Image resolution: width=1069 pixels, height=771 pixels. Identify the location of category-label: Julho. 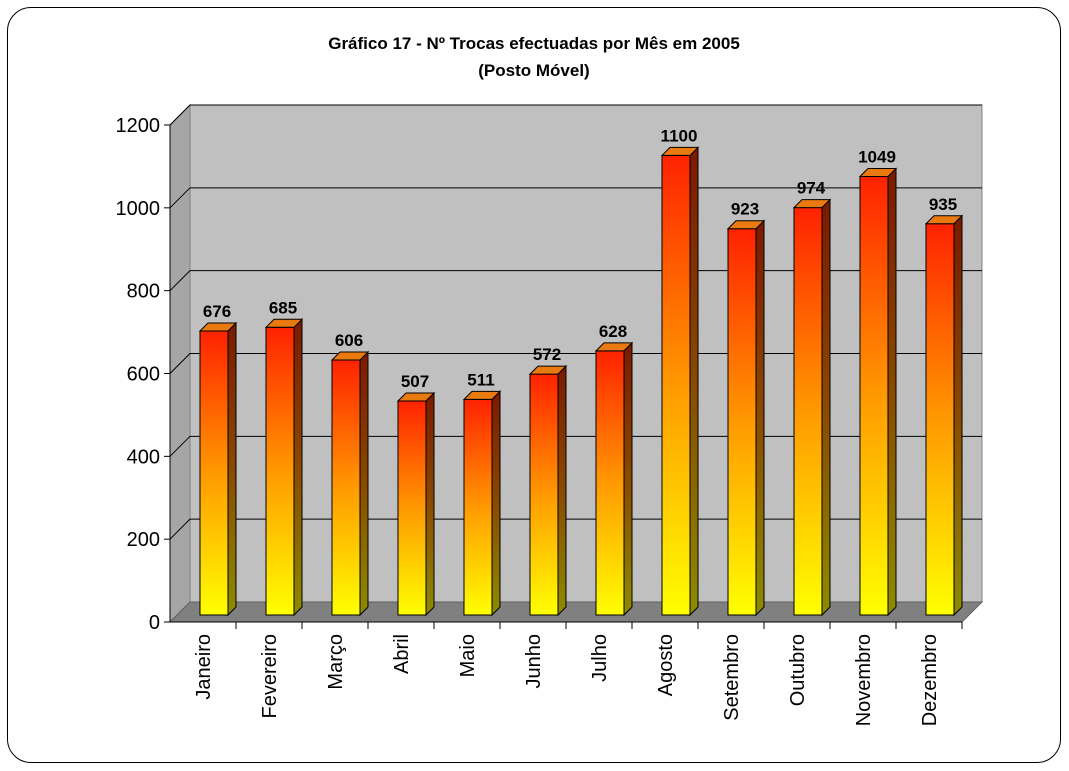
(600, 658).